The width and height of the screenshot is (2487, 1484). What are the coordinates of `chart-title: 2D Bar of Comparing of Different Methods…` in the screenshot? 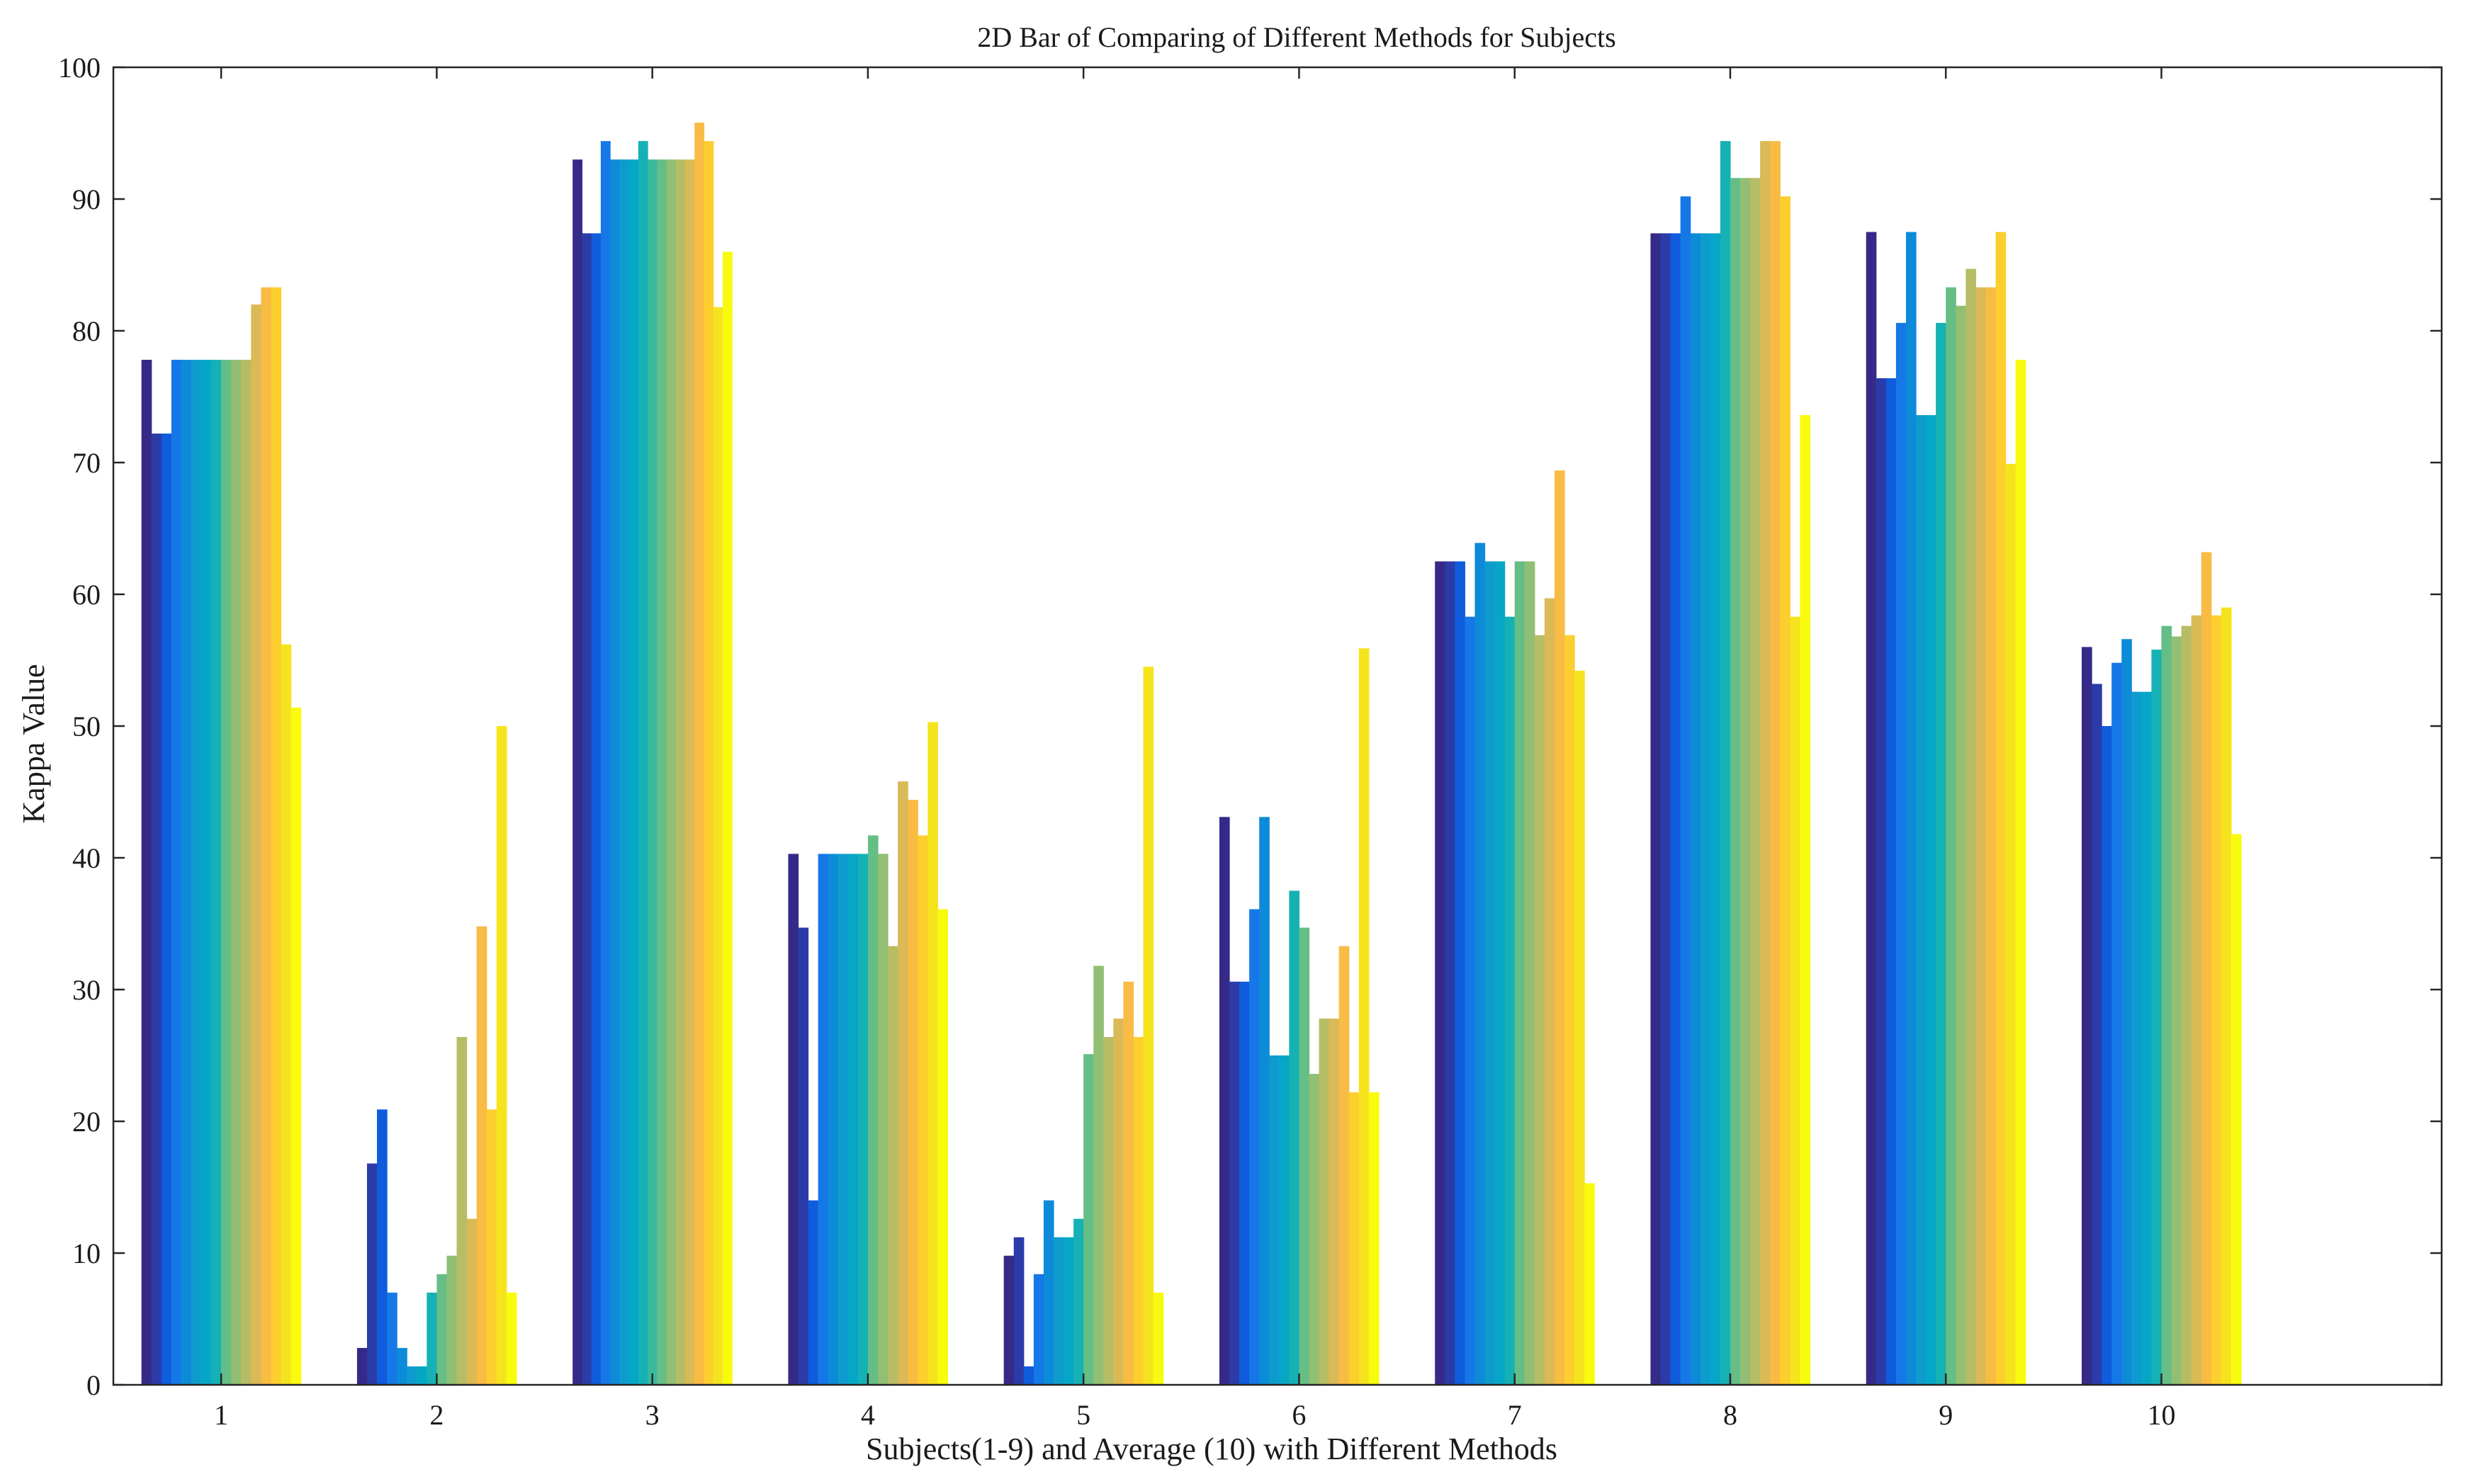 It's located at (1296, 37).